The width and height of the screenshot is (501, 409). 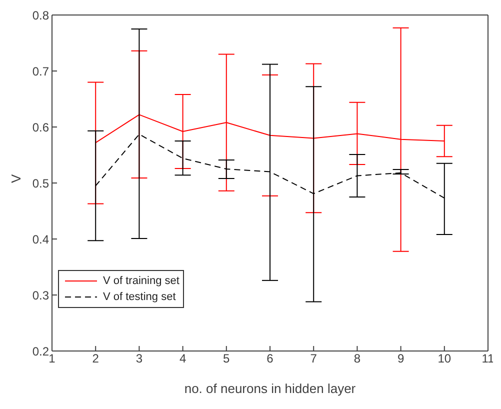 I want to click on x-tick-label: 8, so click(x=357, y=359).